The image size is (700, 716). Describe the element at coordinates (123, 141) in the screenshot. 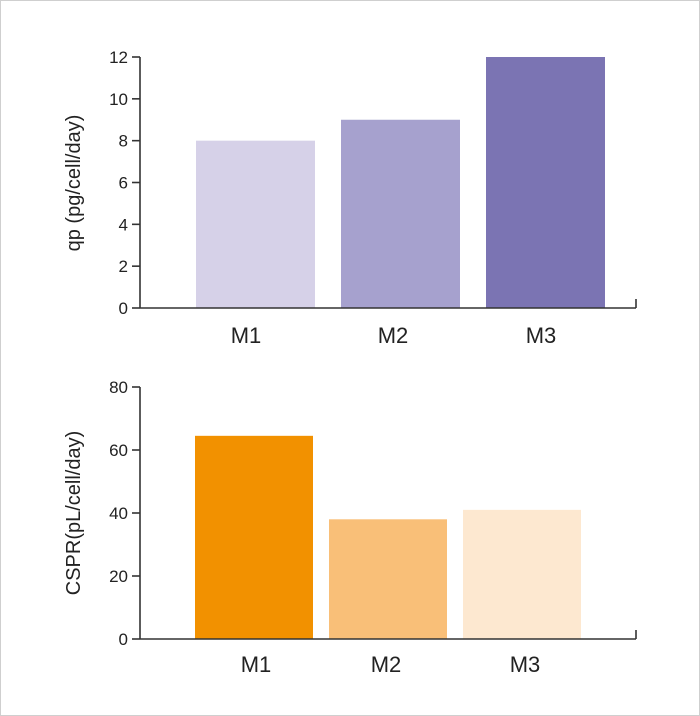

I see `y-tick-label: 8` at that location.